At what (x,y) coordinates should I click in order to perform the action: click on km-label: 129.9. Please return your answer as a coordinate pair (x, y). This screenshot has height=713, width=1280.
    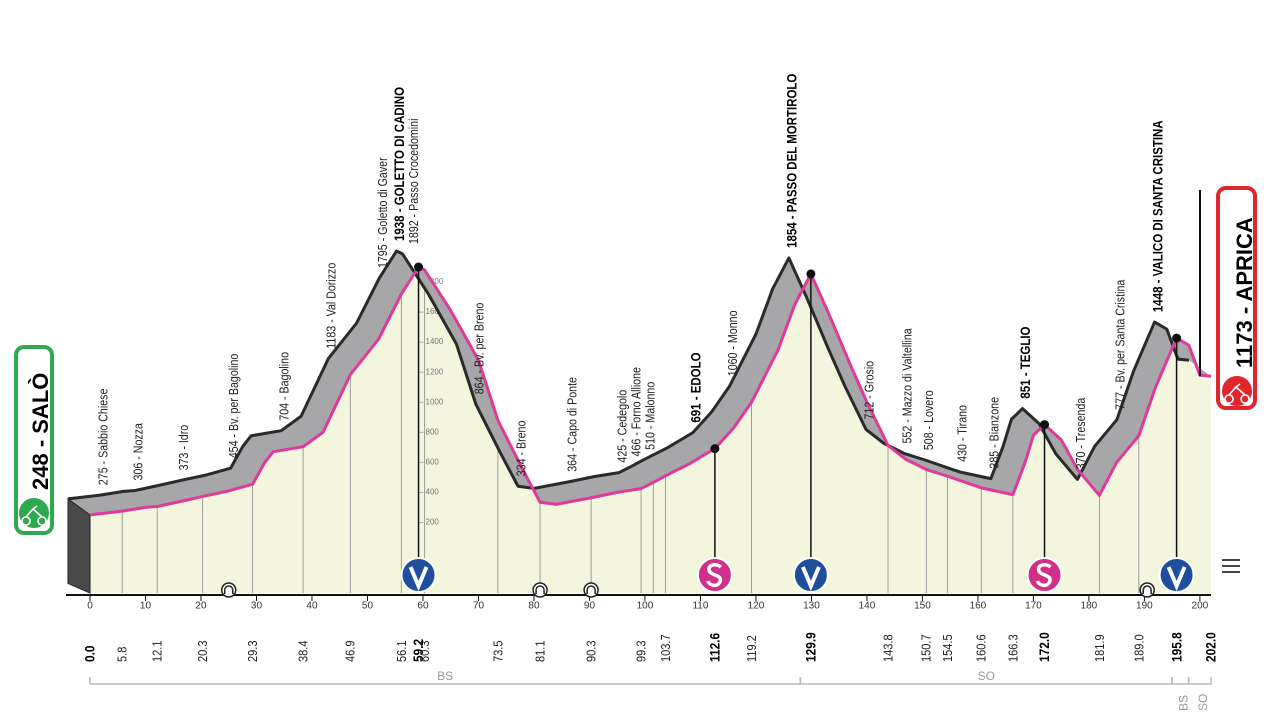
    Looking at the image, I should click on (811, 647).